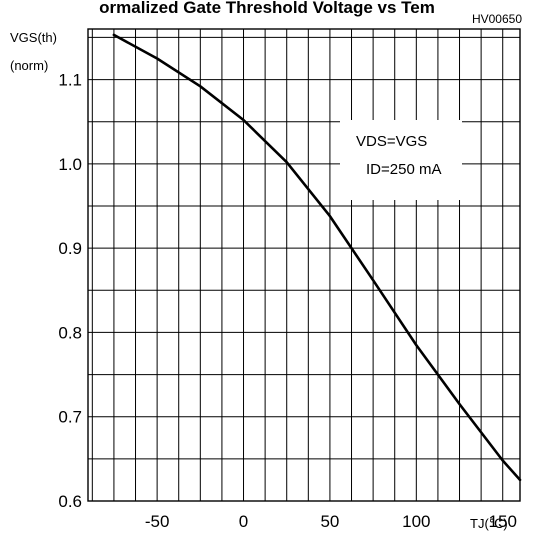 The height and width of the screenshot is (533, 534). What do you see at coordinates (403, 169) in the screenshot?
I see `annotation-line-2: ID=250 mA` at bounding box center [403, 169].